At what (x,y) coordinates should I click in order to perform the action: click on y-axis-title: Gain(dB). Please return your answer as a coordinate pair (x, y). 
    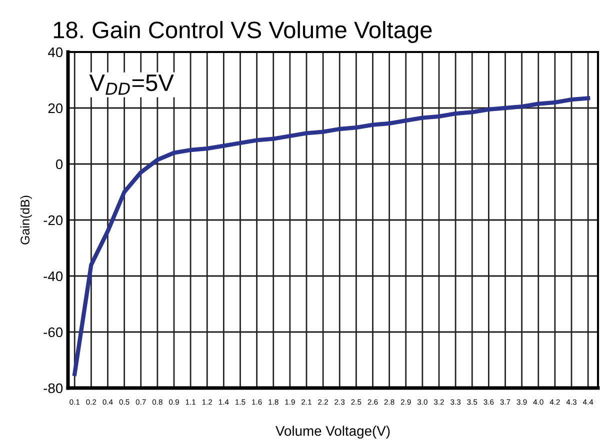
    Looking at the image, I should click on (26, 220).